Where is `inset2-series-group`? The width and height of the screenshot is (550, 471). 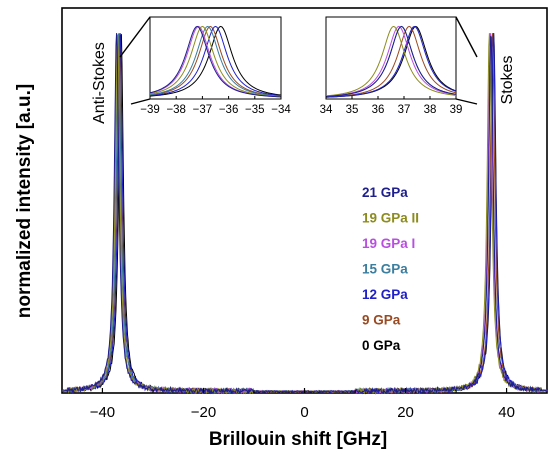 inset2-series-group is located at coordinates (391, 61).